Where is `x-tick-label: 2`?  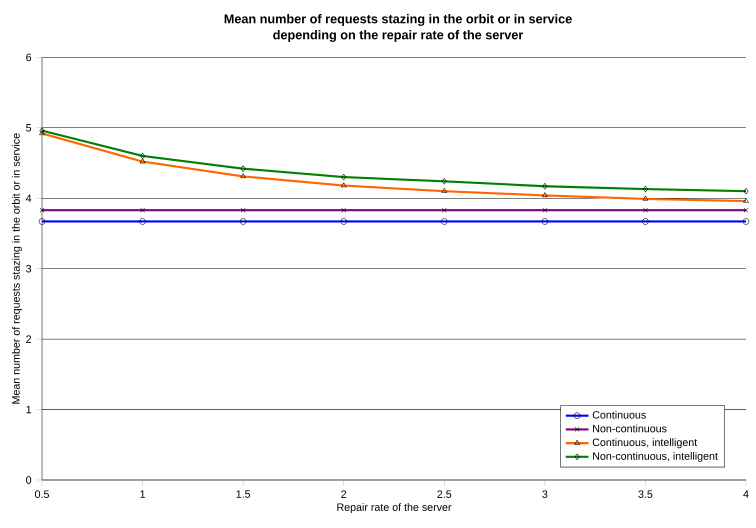 x-tick-label: 2 is located at coordinates (343, 494).